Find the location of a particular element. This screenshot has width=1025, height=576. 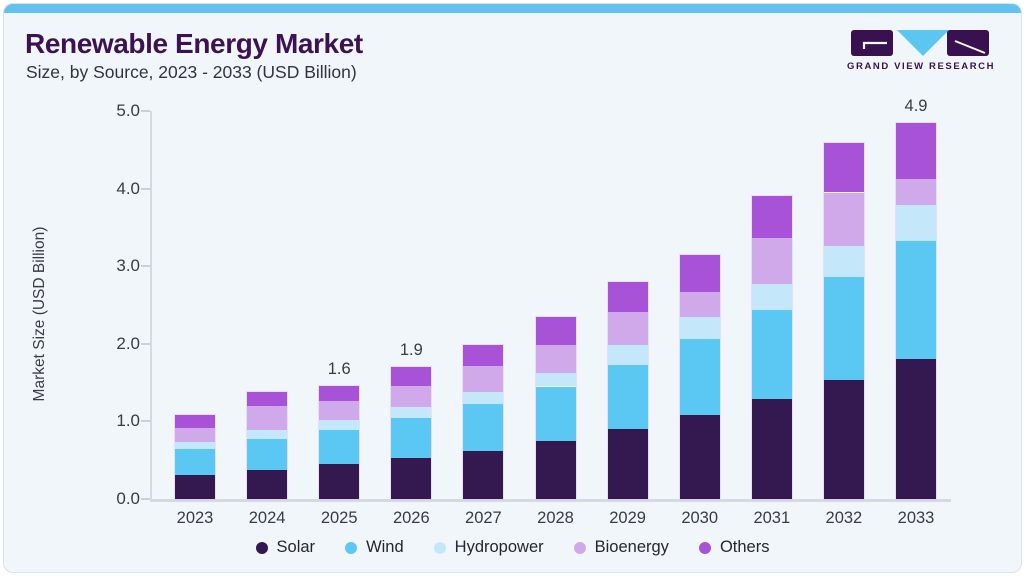

bar-segment-wind-2025 is located at coordinates (339, 447).